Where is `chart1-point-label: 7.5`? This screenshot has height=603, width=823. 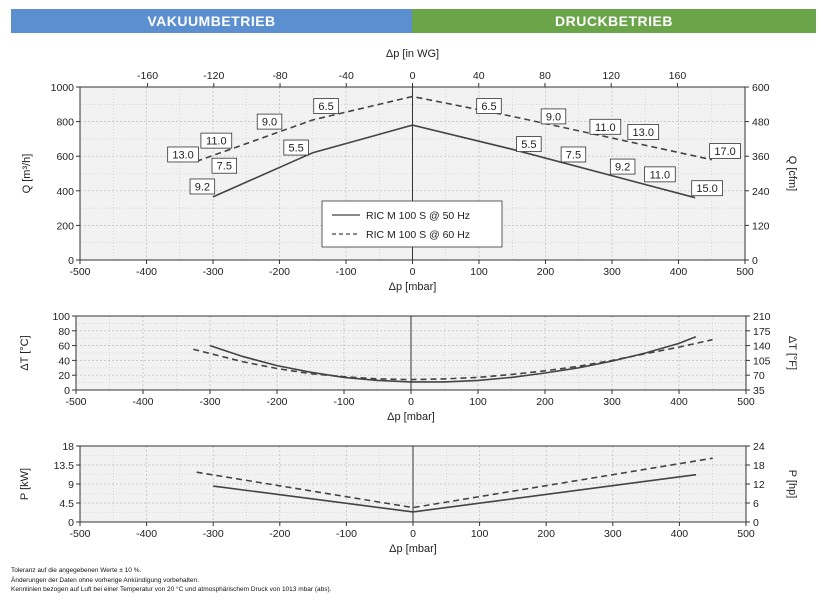
chart1-point-label: 7.5 is located at coordinates (224, 167).